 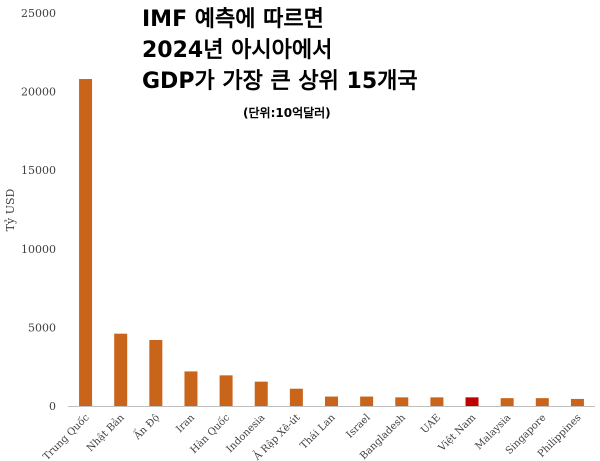 I want to click on y-axis-ticks: 0 5000 10000 15000 20000 25000, so click(x=38, y=210).